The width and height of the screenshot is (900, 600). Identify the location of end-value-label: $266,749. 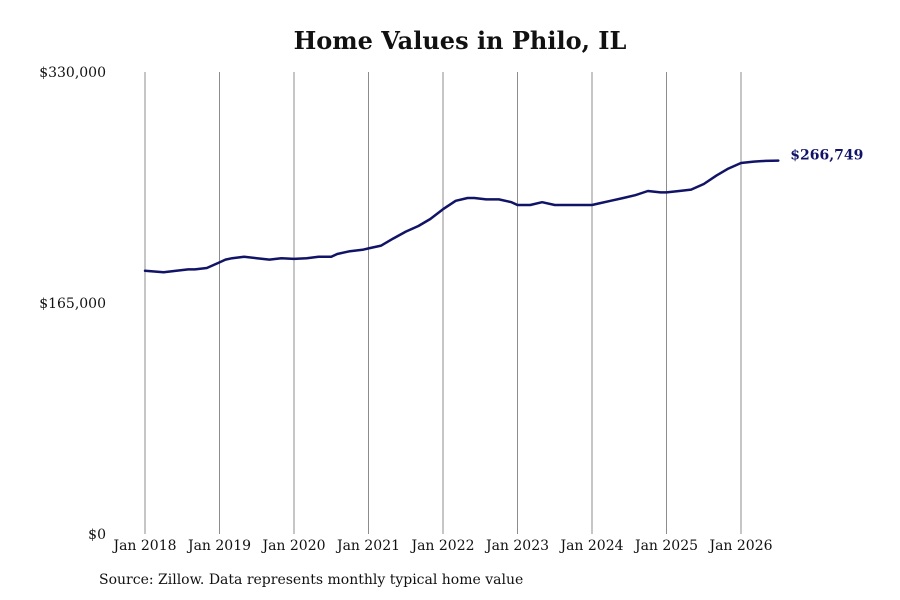
(826, 156).